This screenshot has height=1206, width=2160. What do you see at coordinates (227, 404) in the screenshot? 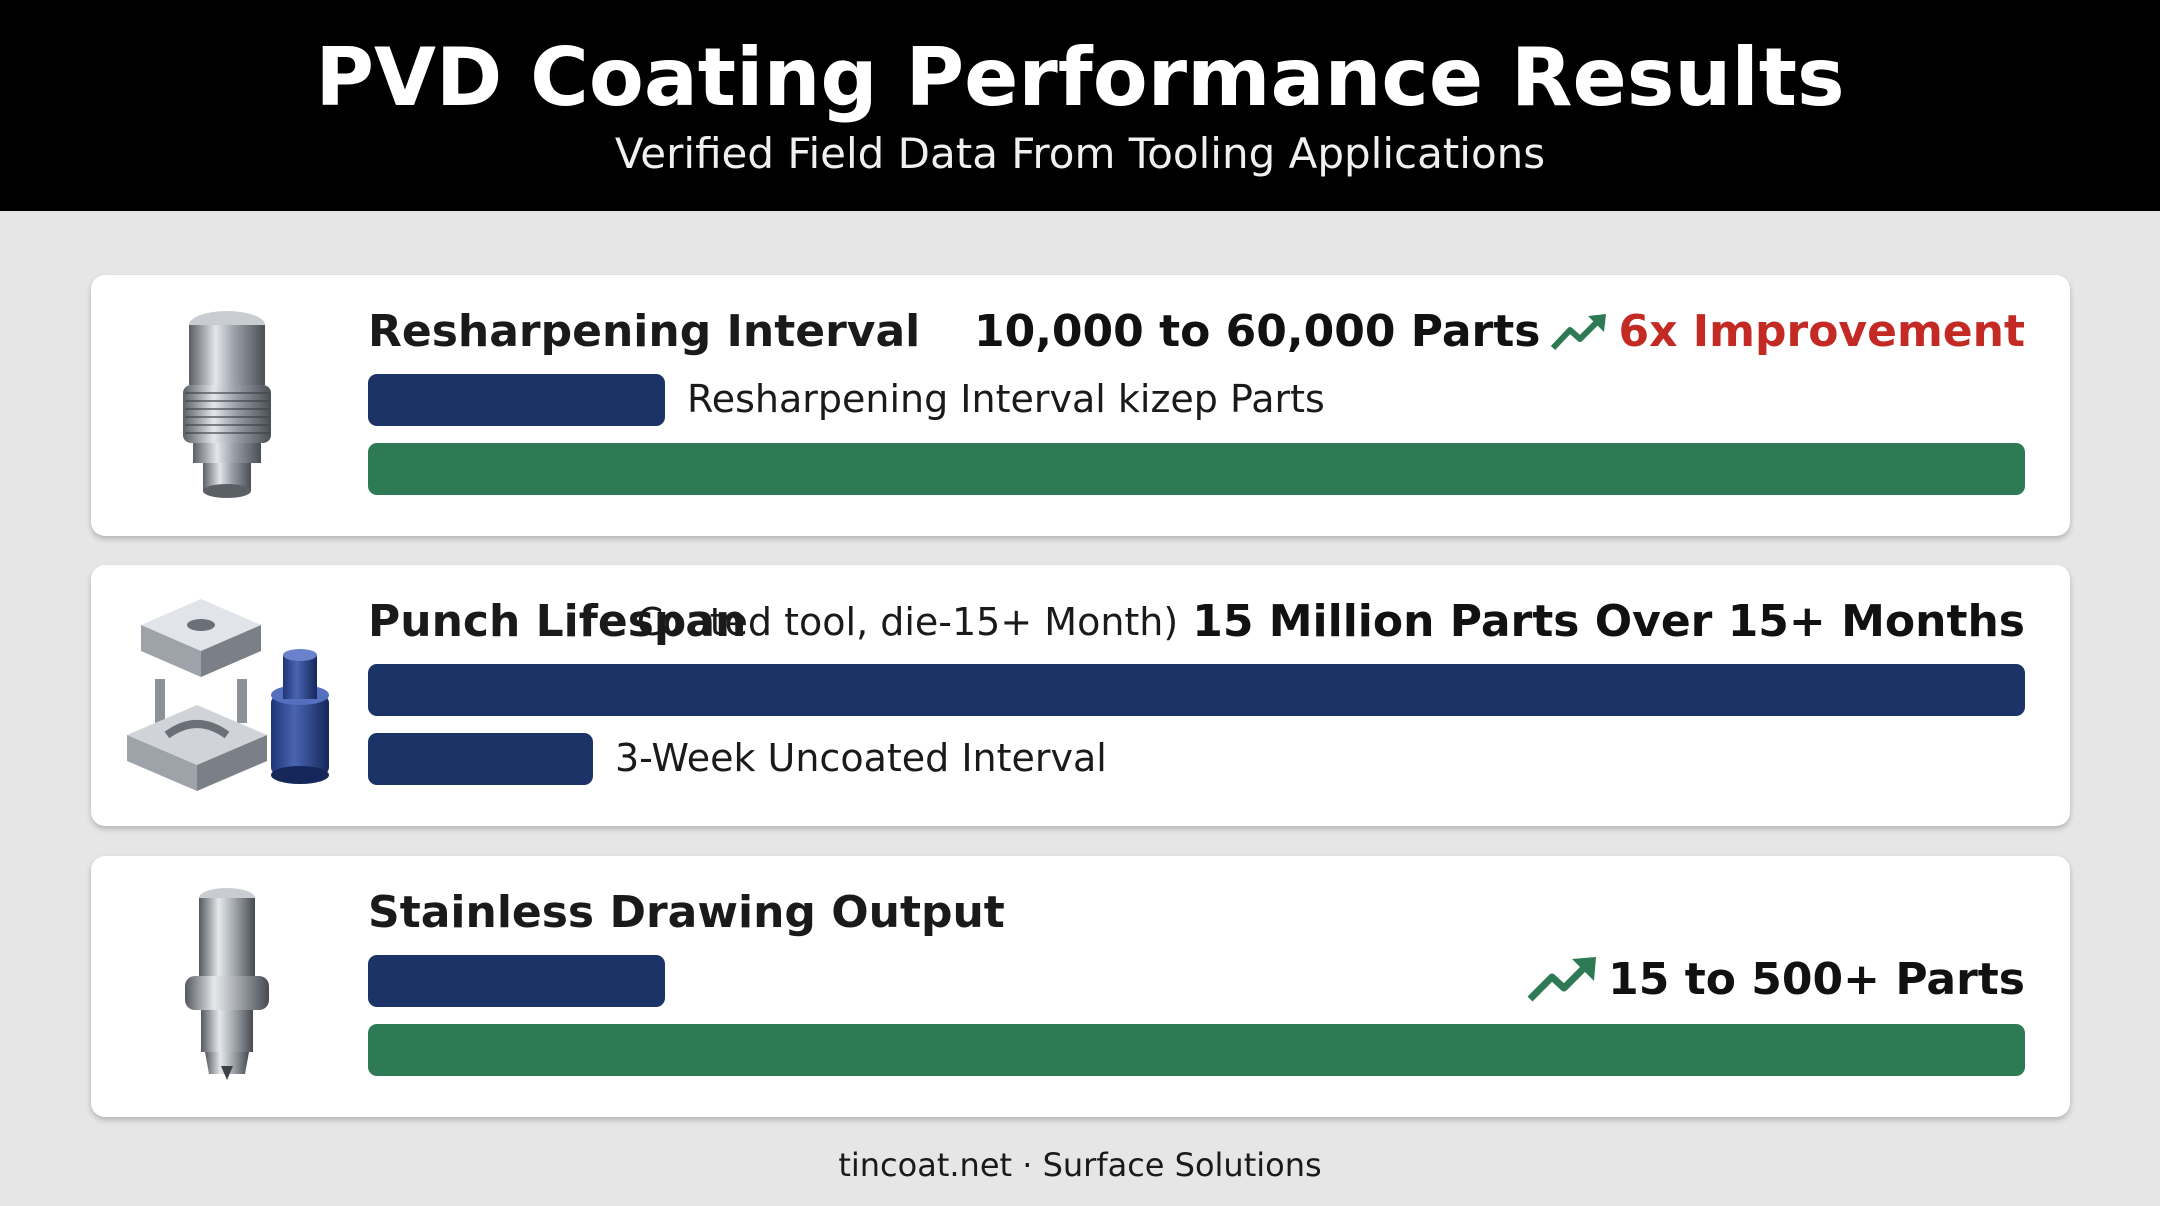
I see `punch-tool-icon` at bounding box center [227, 404].